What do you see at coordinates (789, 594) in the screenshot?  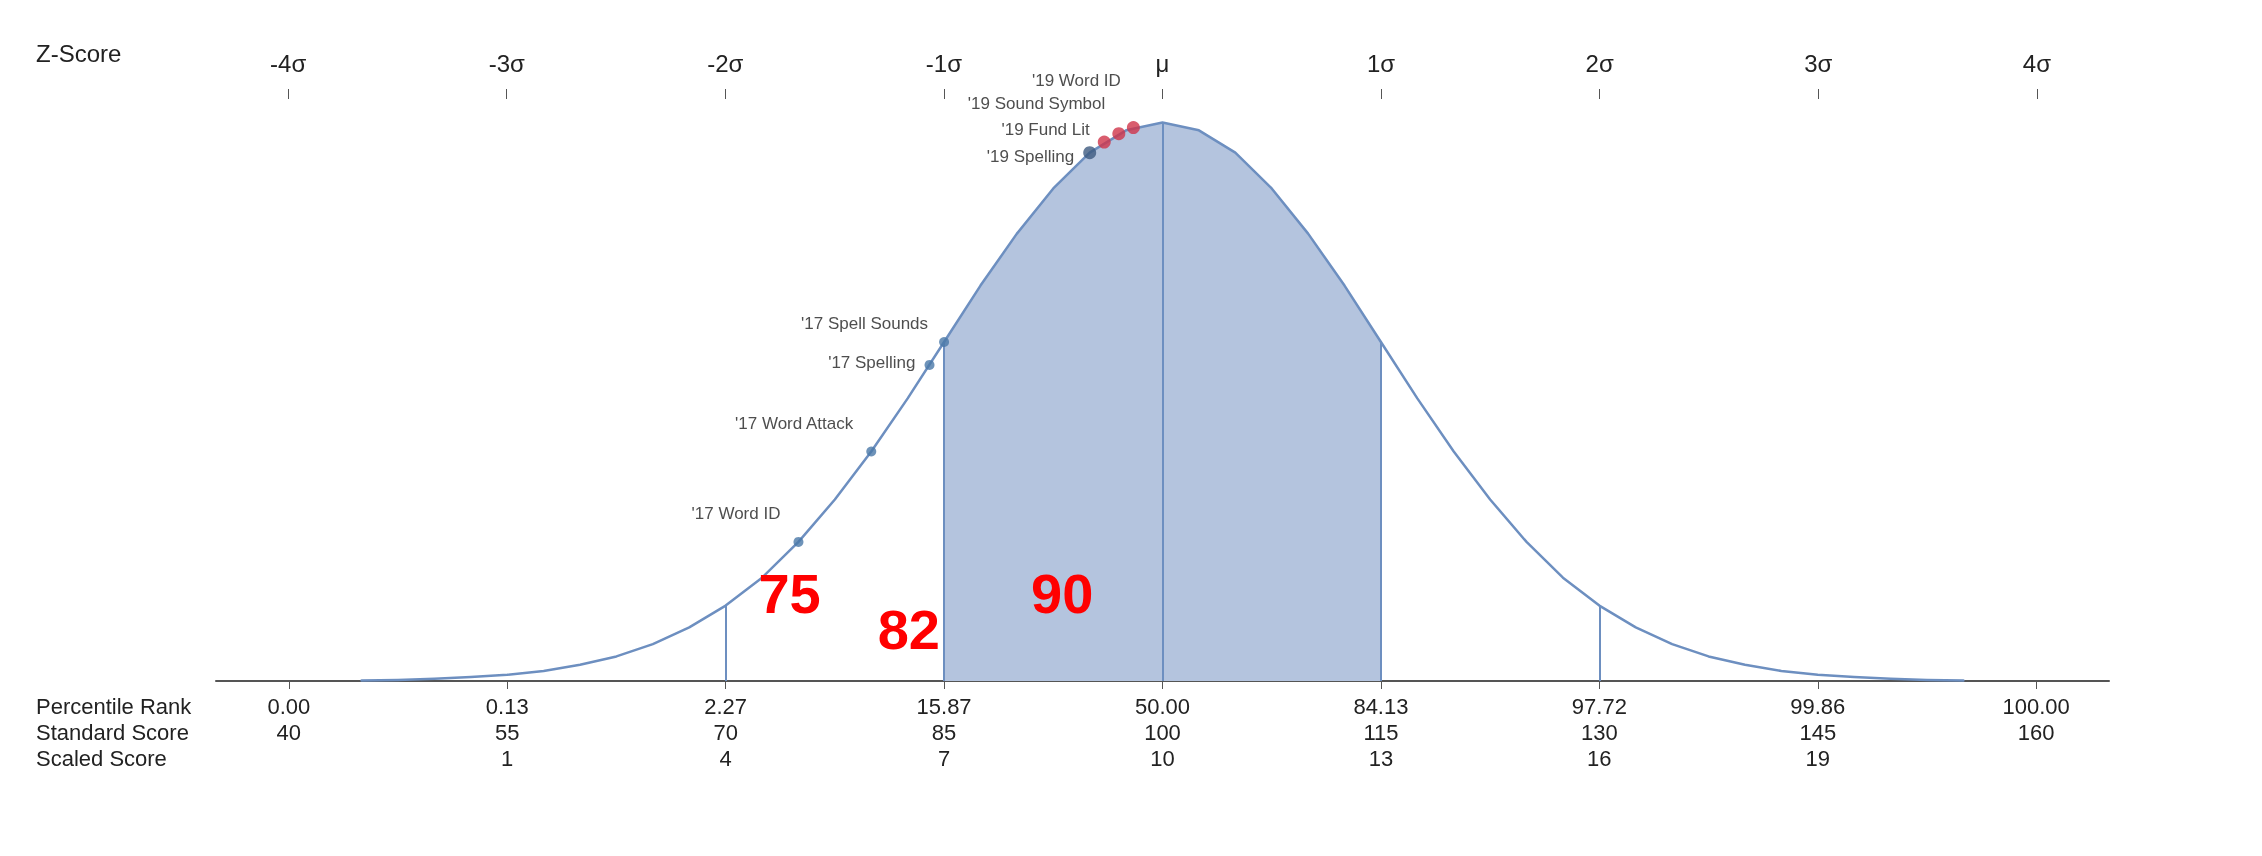 I see `annotation: 75` at bounding box center [789, 594].